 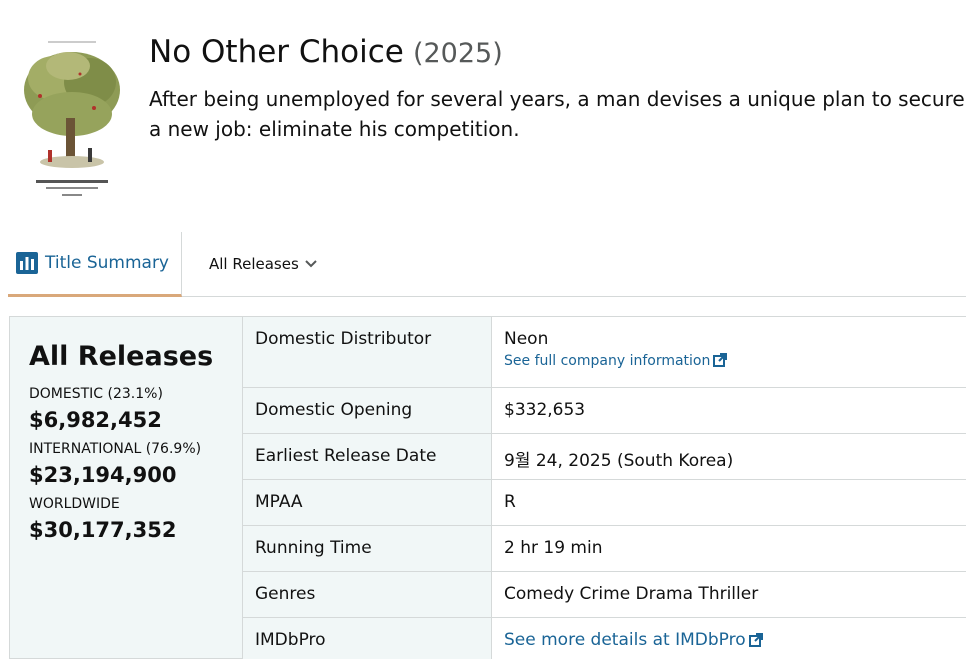 What do you see at coordinates (311, 264) in the screenshot?
I see `chevron-down-icon` at bounding box center [311, 264].